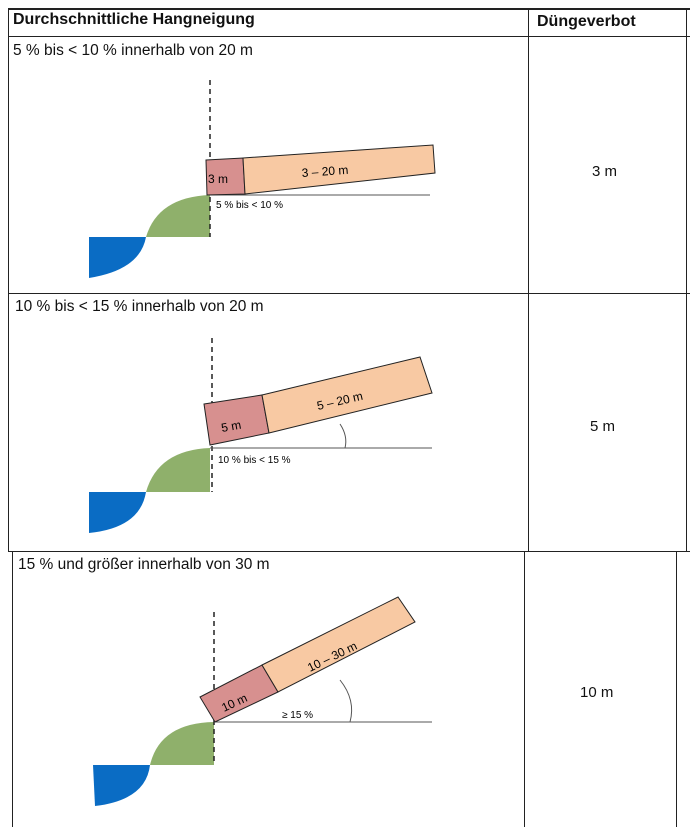 Image resolution: width=692 pixels, height=827 pixels. Describe the element at coordinates (597, 692) in the screenshot. I see `row-3-ban: 10 m` at that location.